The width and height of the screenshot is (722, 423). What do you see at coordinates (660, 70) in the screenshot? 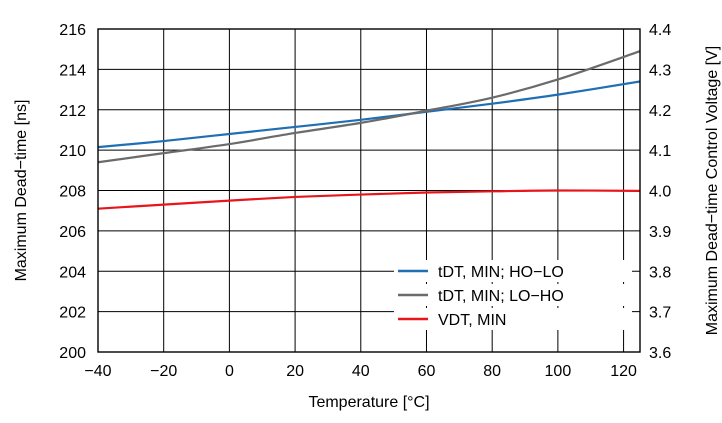
I see `y2-tick-label: 4.3` at bounding box center [660, 70].